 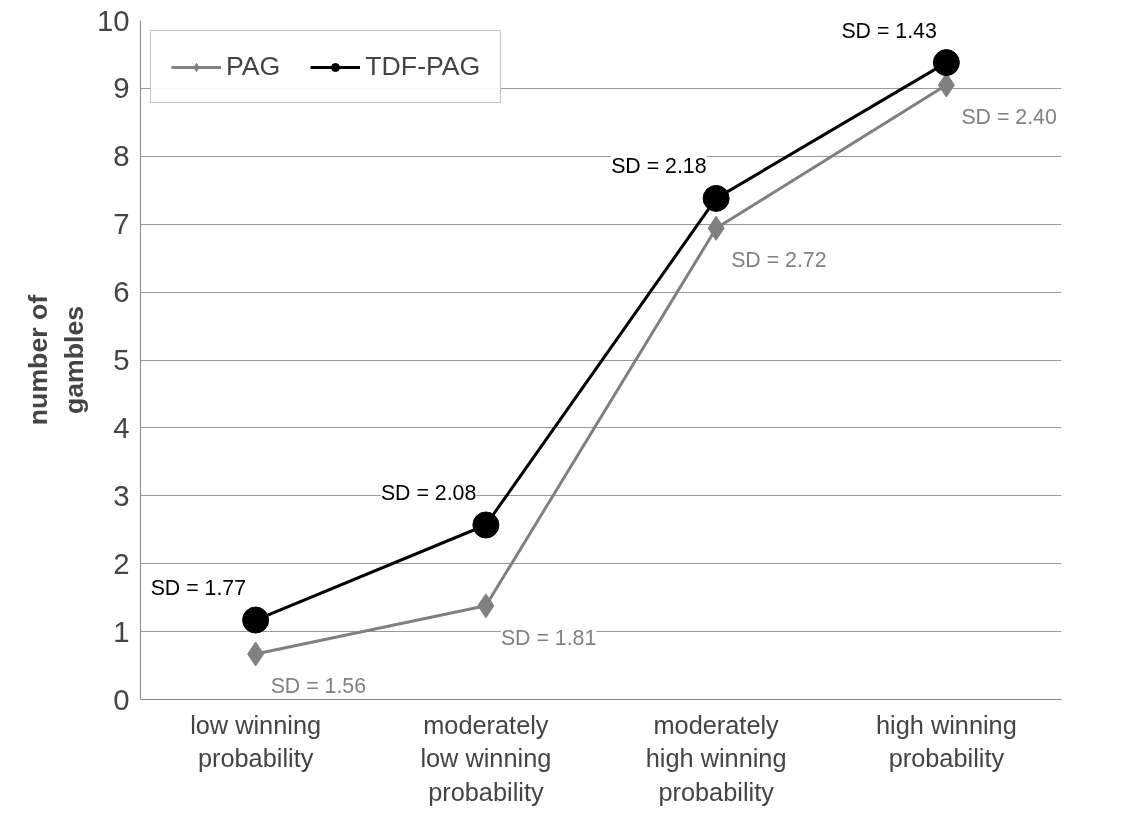 I want to click on y-tick-label: 4, so click(x=121, y=427).